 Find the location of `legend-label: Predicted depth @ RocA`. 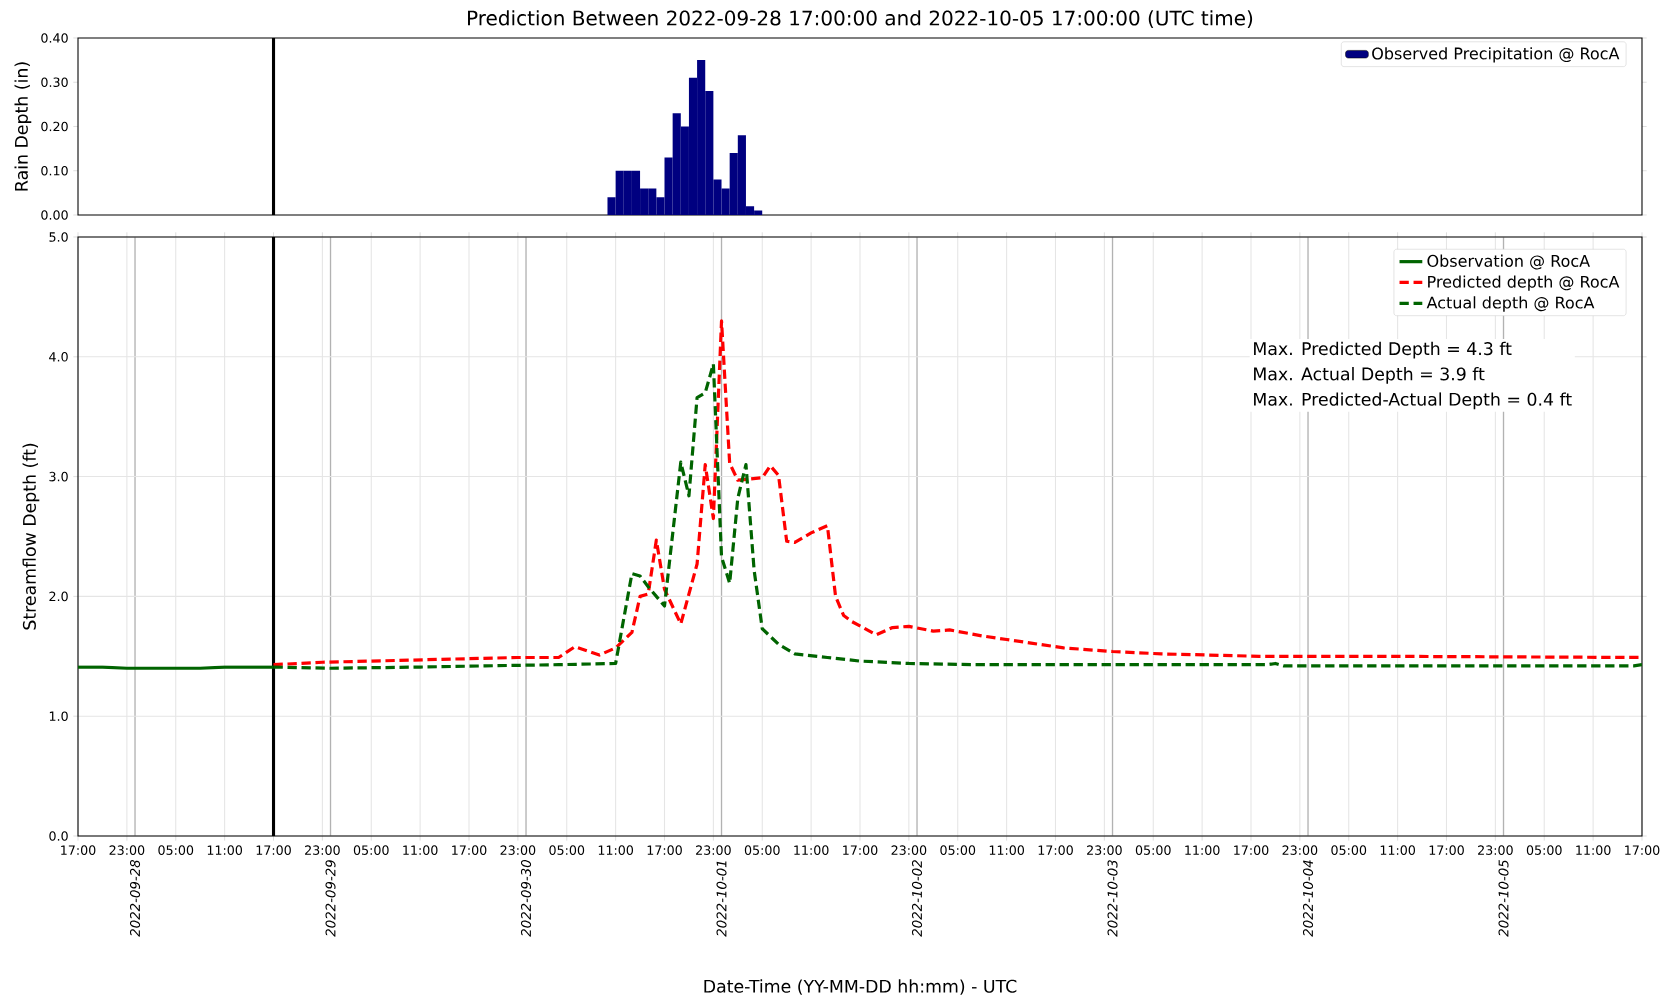

legend-label: Predicted depth @ RocA is located at coordinates (1524, 283).